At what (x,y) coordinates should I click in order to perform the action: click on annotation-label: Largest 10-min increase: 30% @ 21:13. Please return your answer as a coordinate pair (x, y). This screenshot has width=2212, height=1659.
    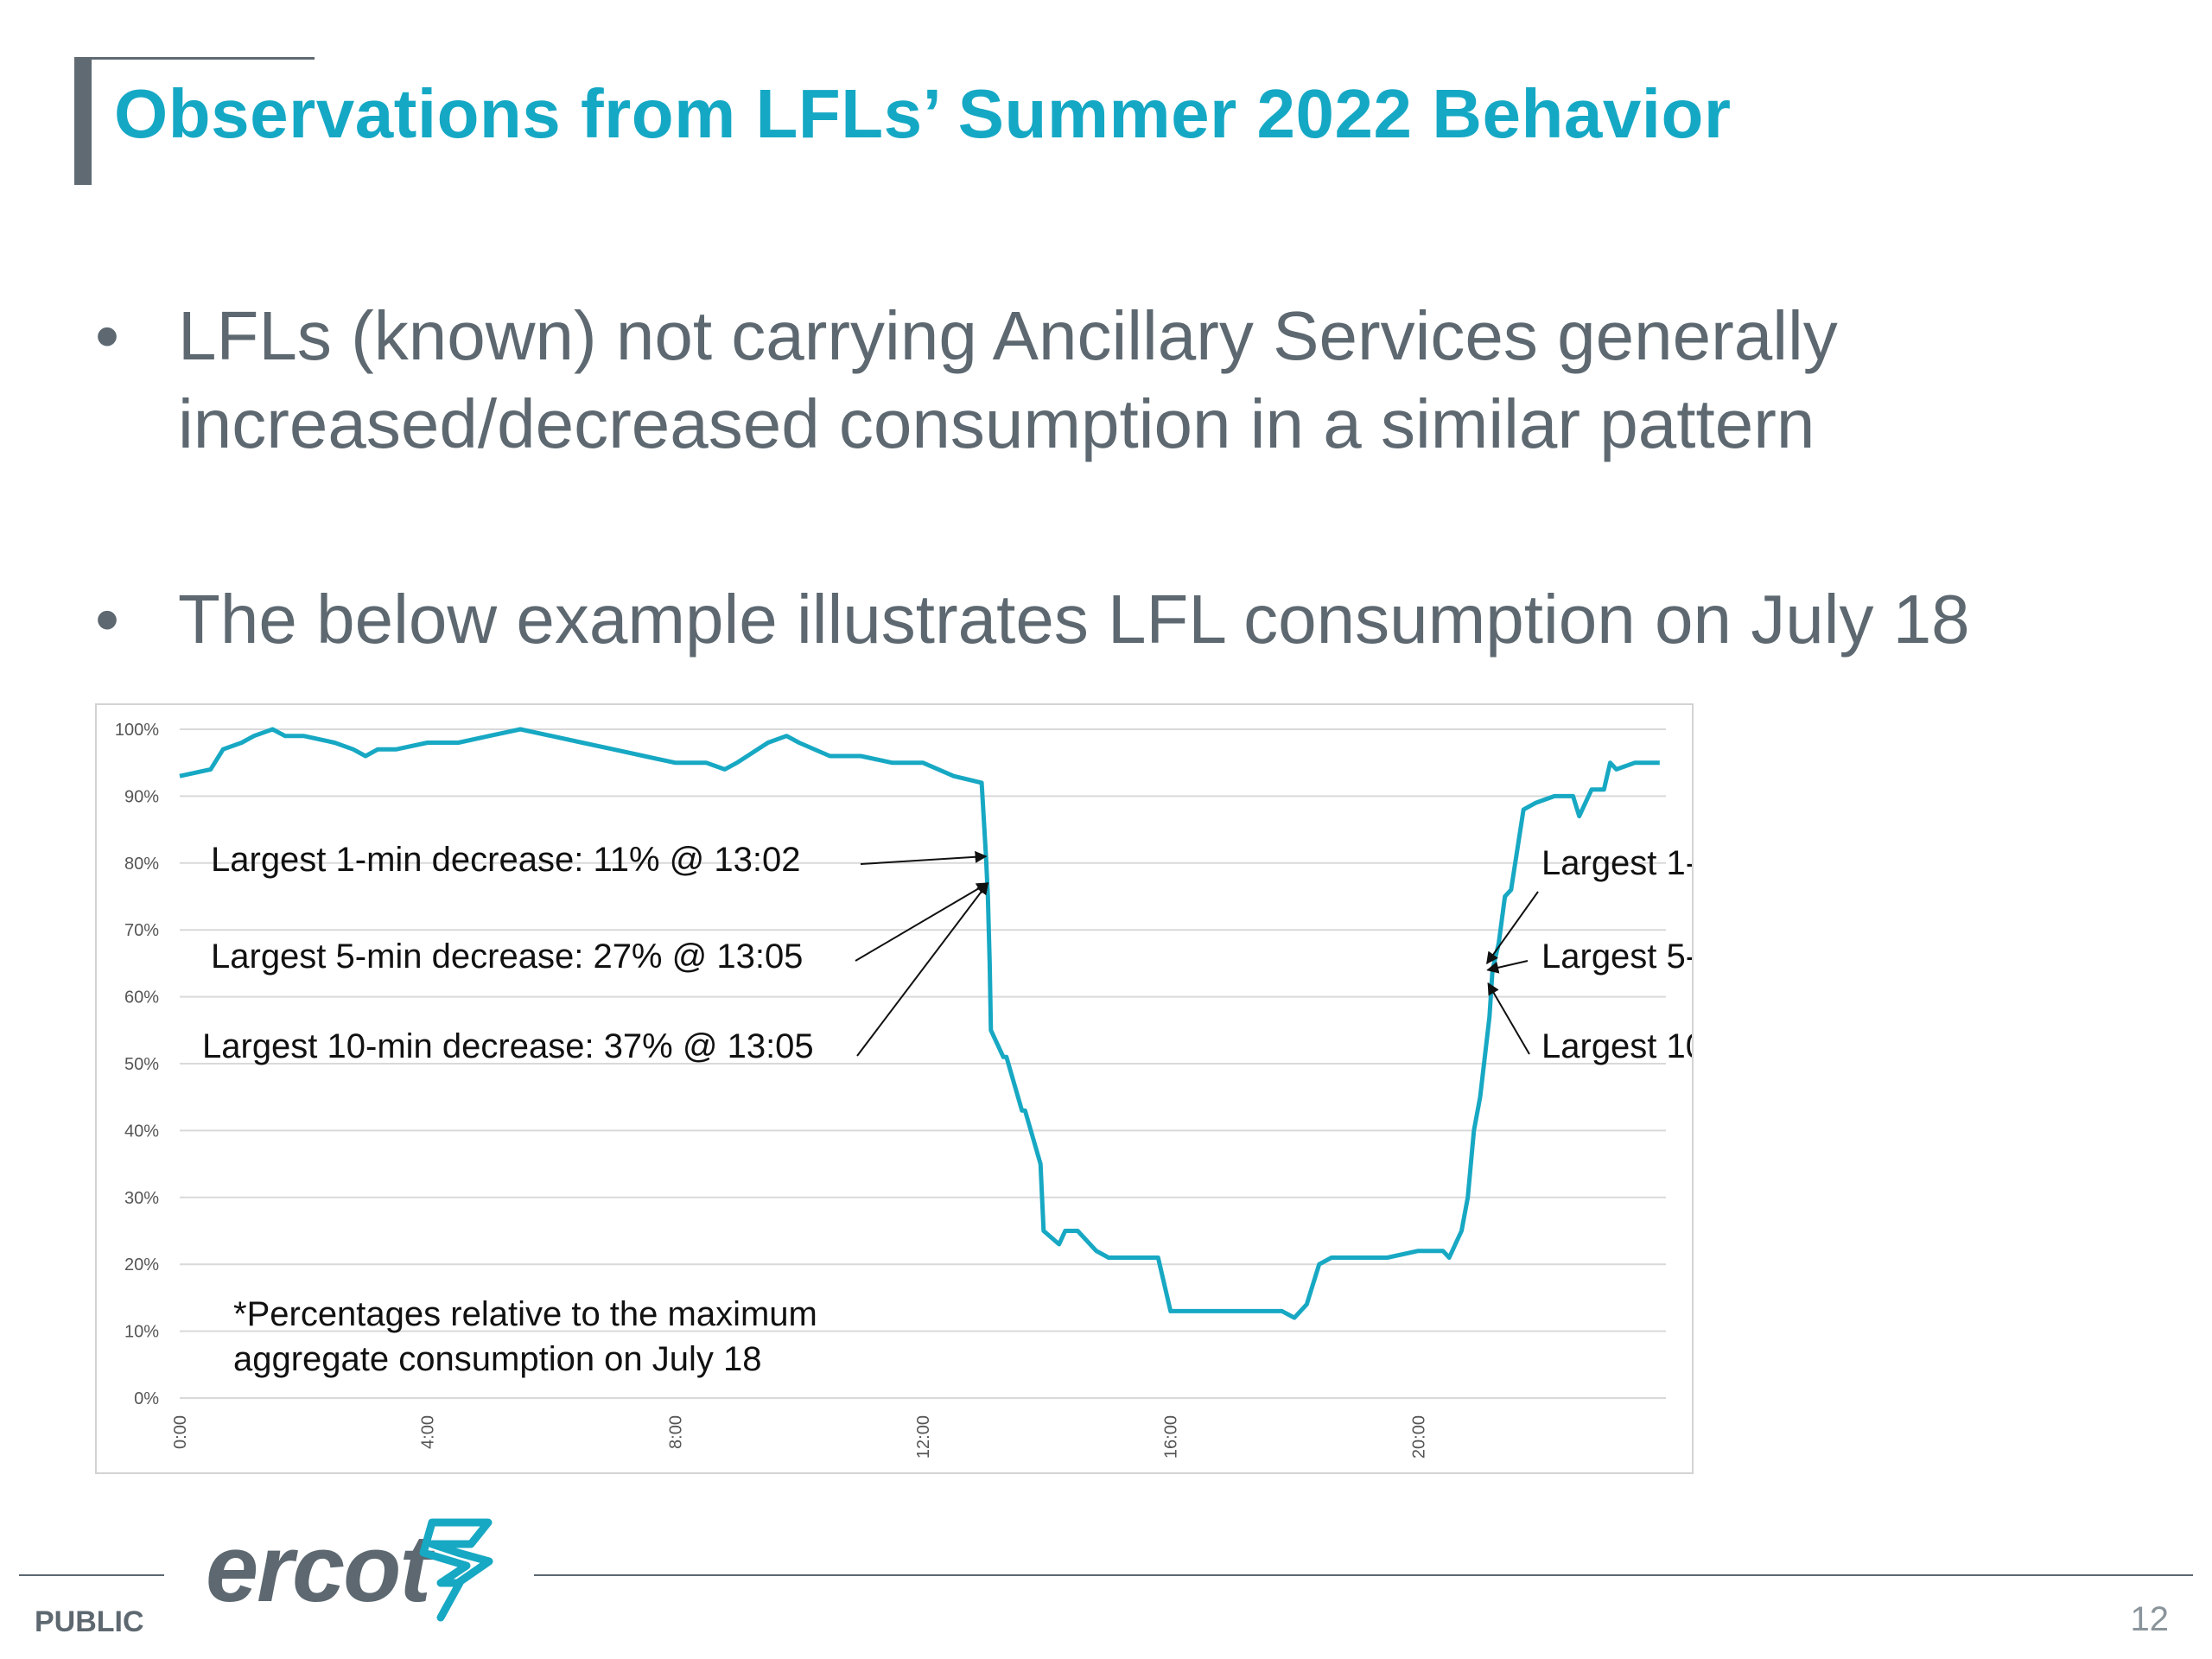
    Looking at the image, I should click on (1616, 1046).